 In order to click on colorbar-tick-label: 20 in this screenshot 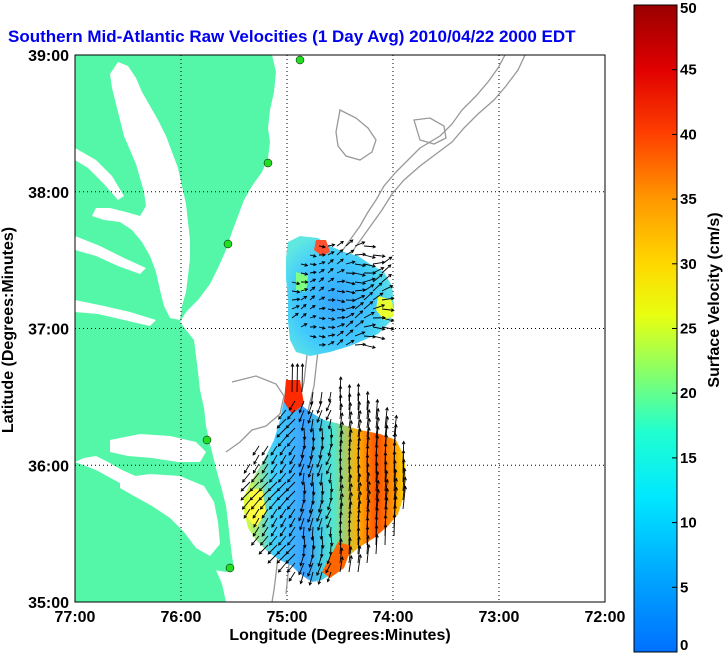, I will do `click(688, 393)`.